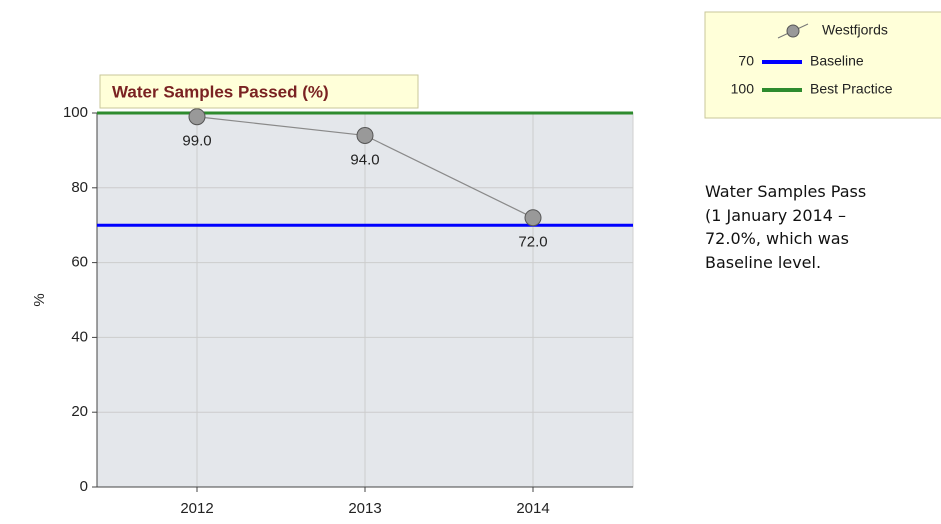 The image size is (941, 524). I want to click on y-axis-label: %, so click(39, 299).